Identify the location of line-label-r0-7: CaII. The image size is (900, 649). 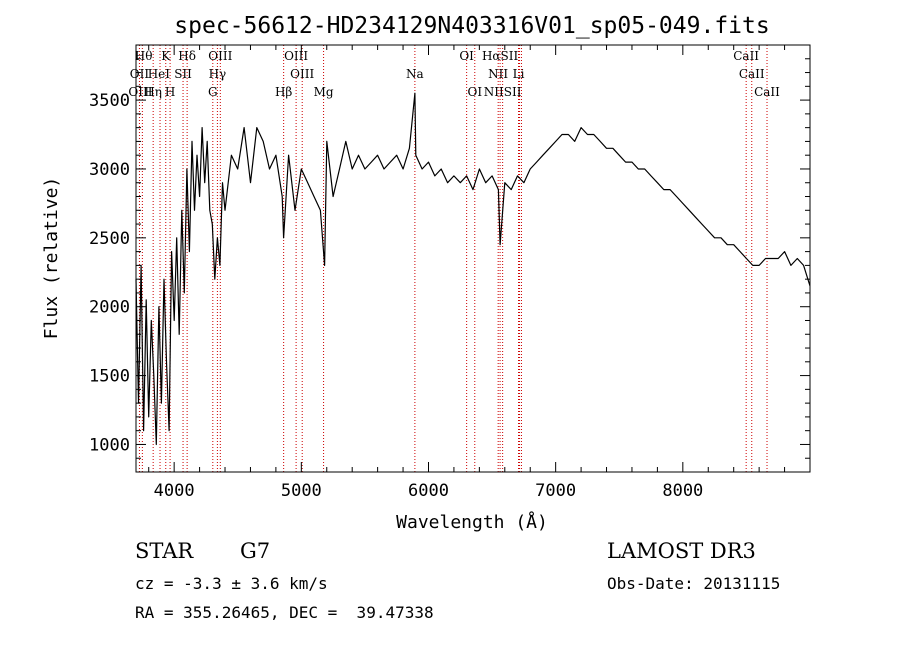
(746, 56).